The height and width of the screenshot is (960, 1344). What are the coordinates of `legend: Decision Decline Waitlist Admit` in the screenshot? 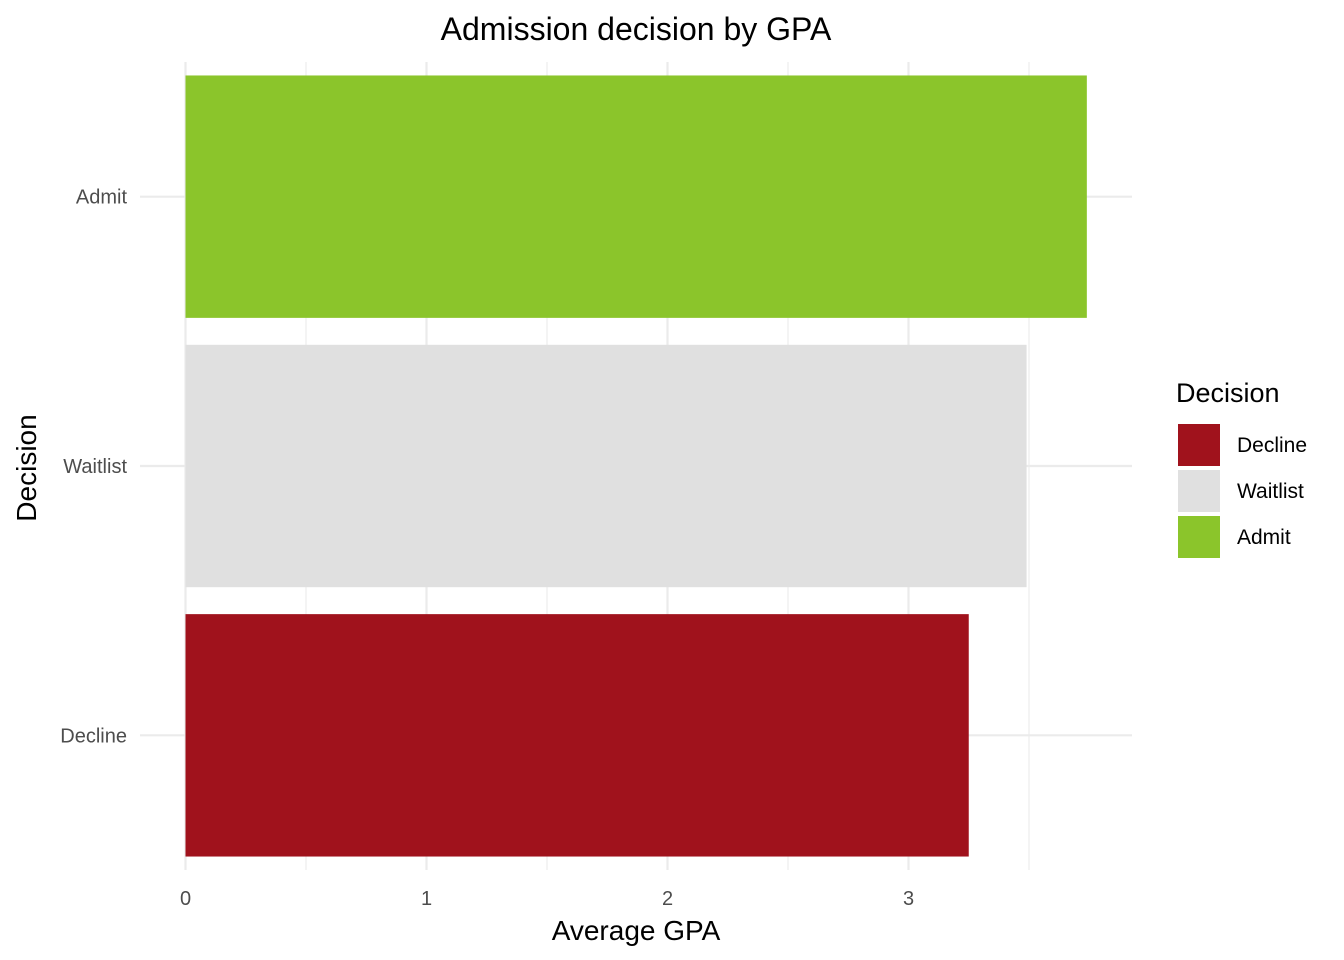 It's located at (1241, 468).